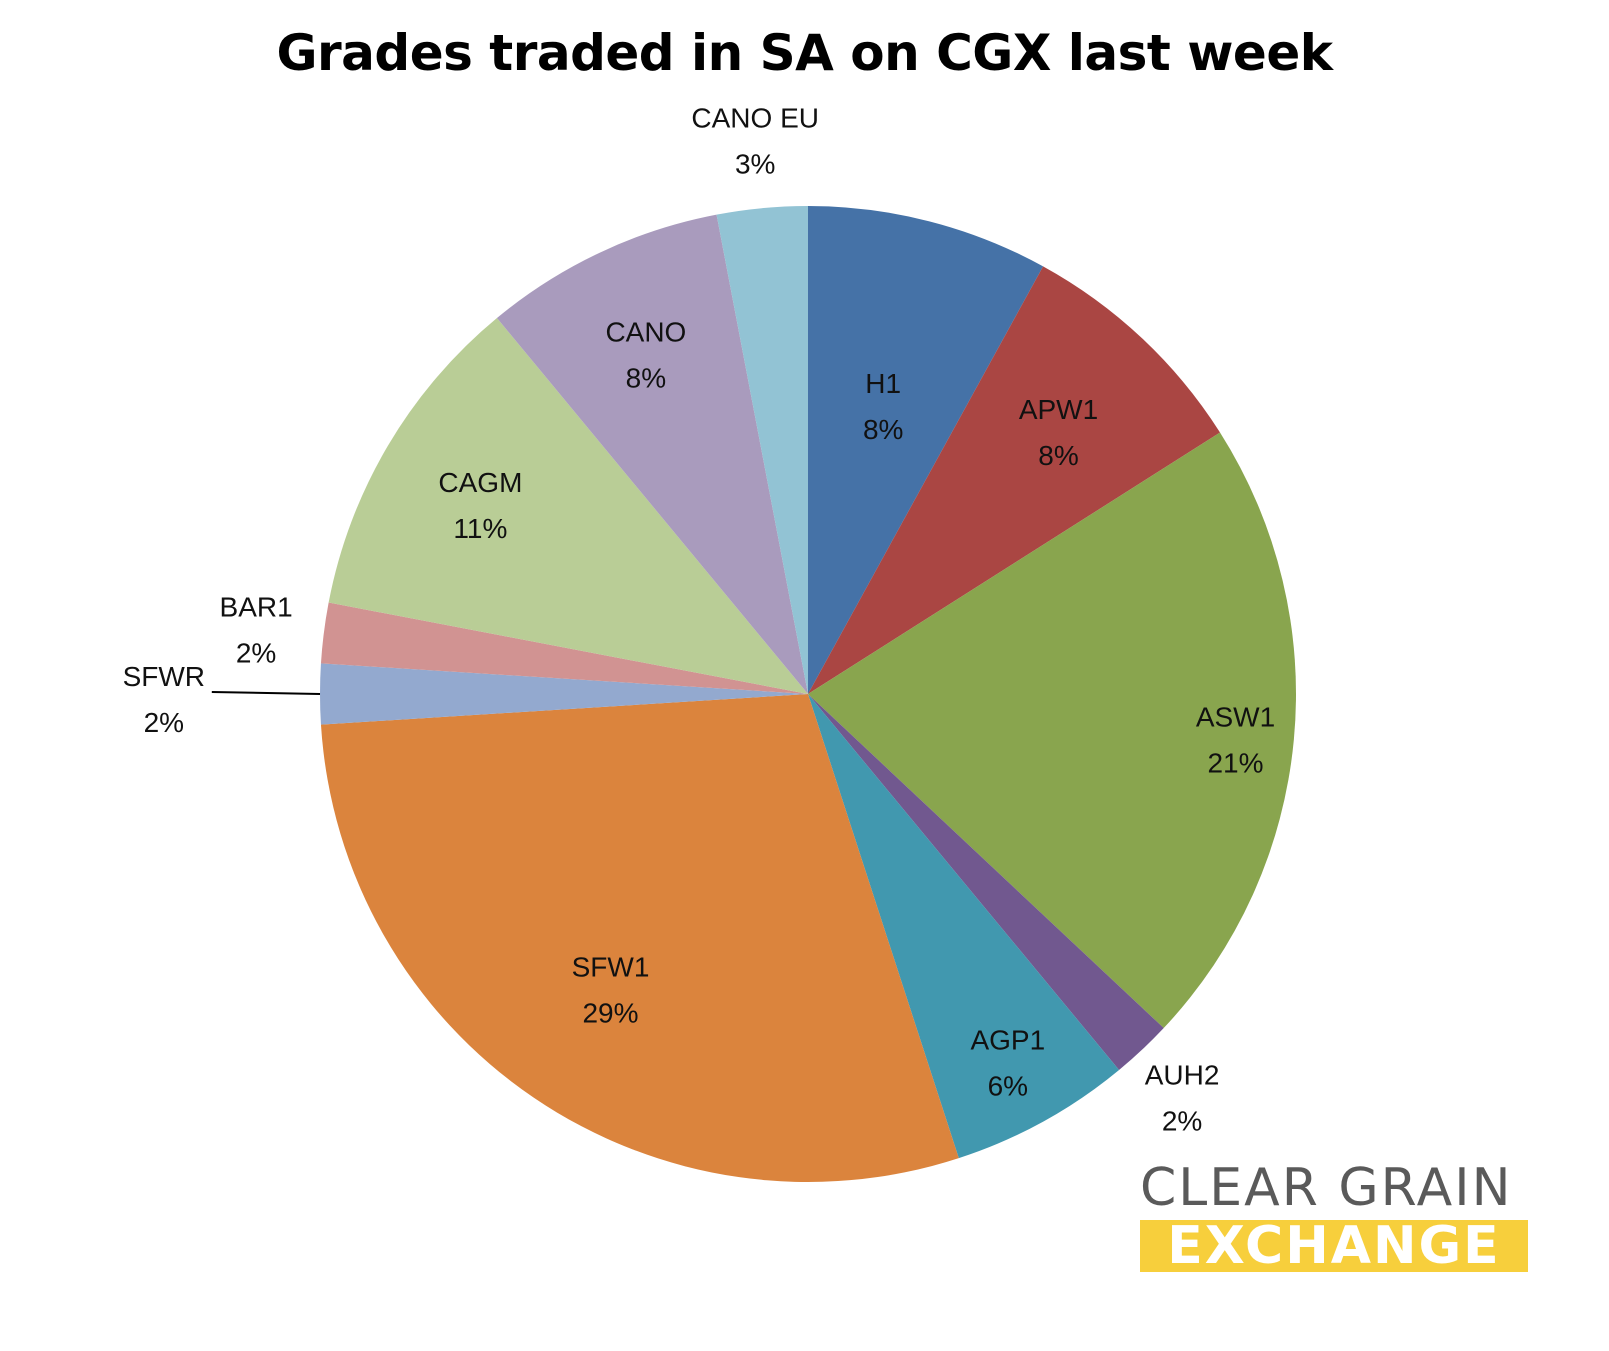  Describe the element at coordinates (563, 694) in the screenshot. I see `slice-sfwr` at that location.